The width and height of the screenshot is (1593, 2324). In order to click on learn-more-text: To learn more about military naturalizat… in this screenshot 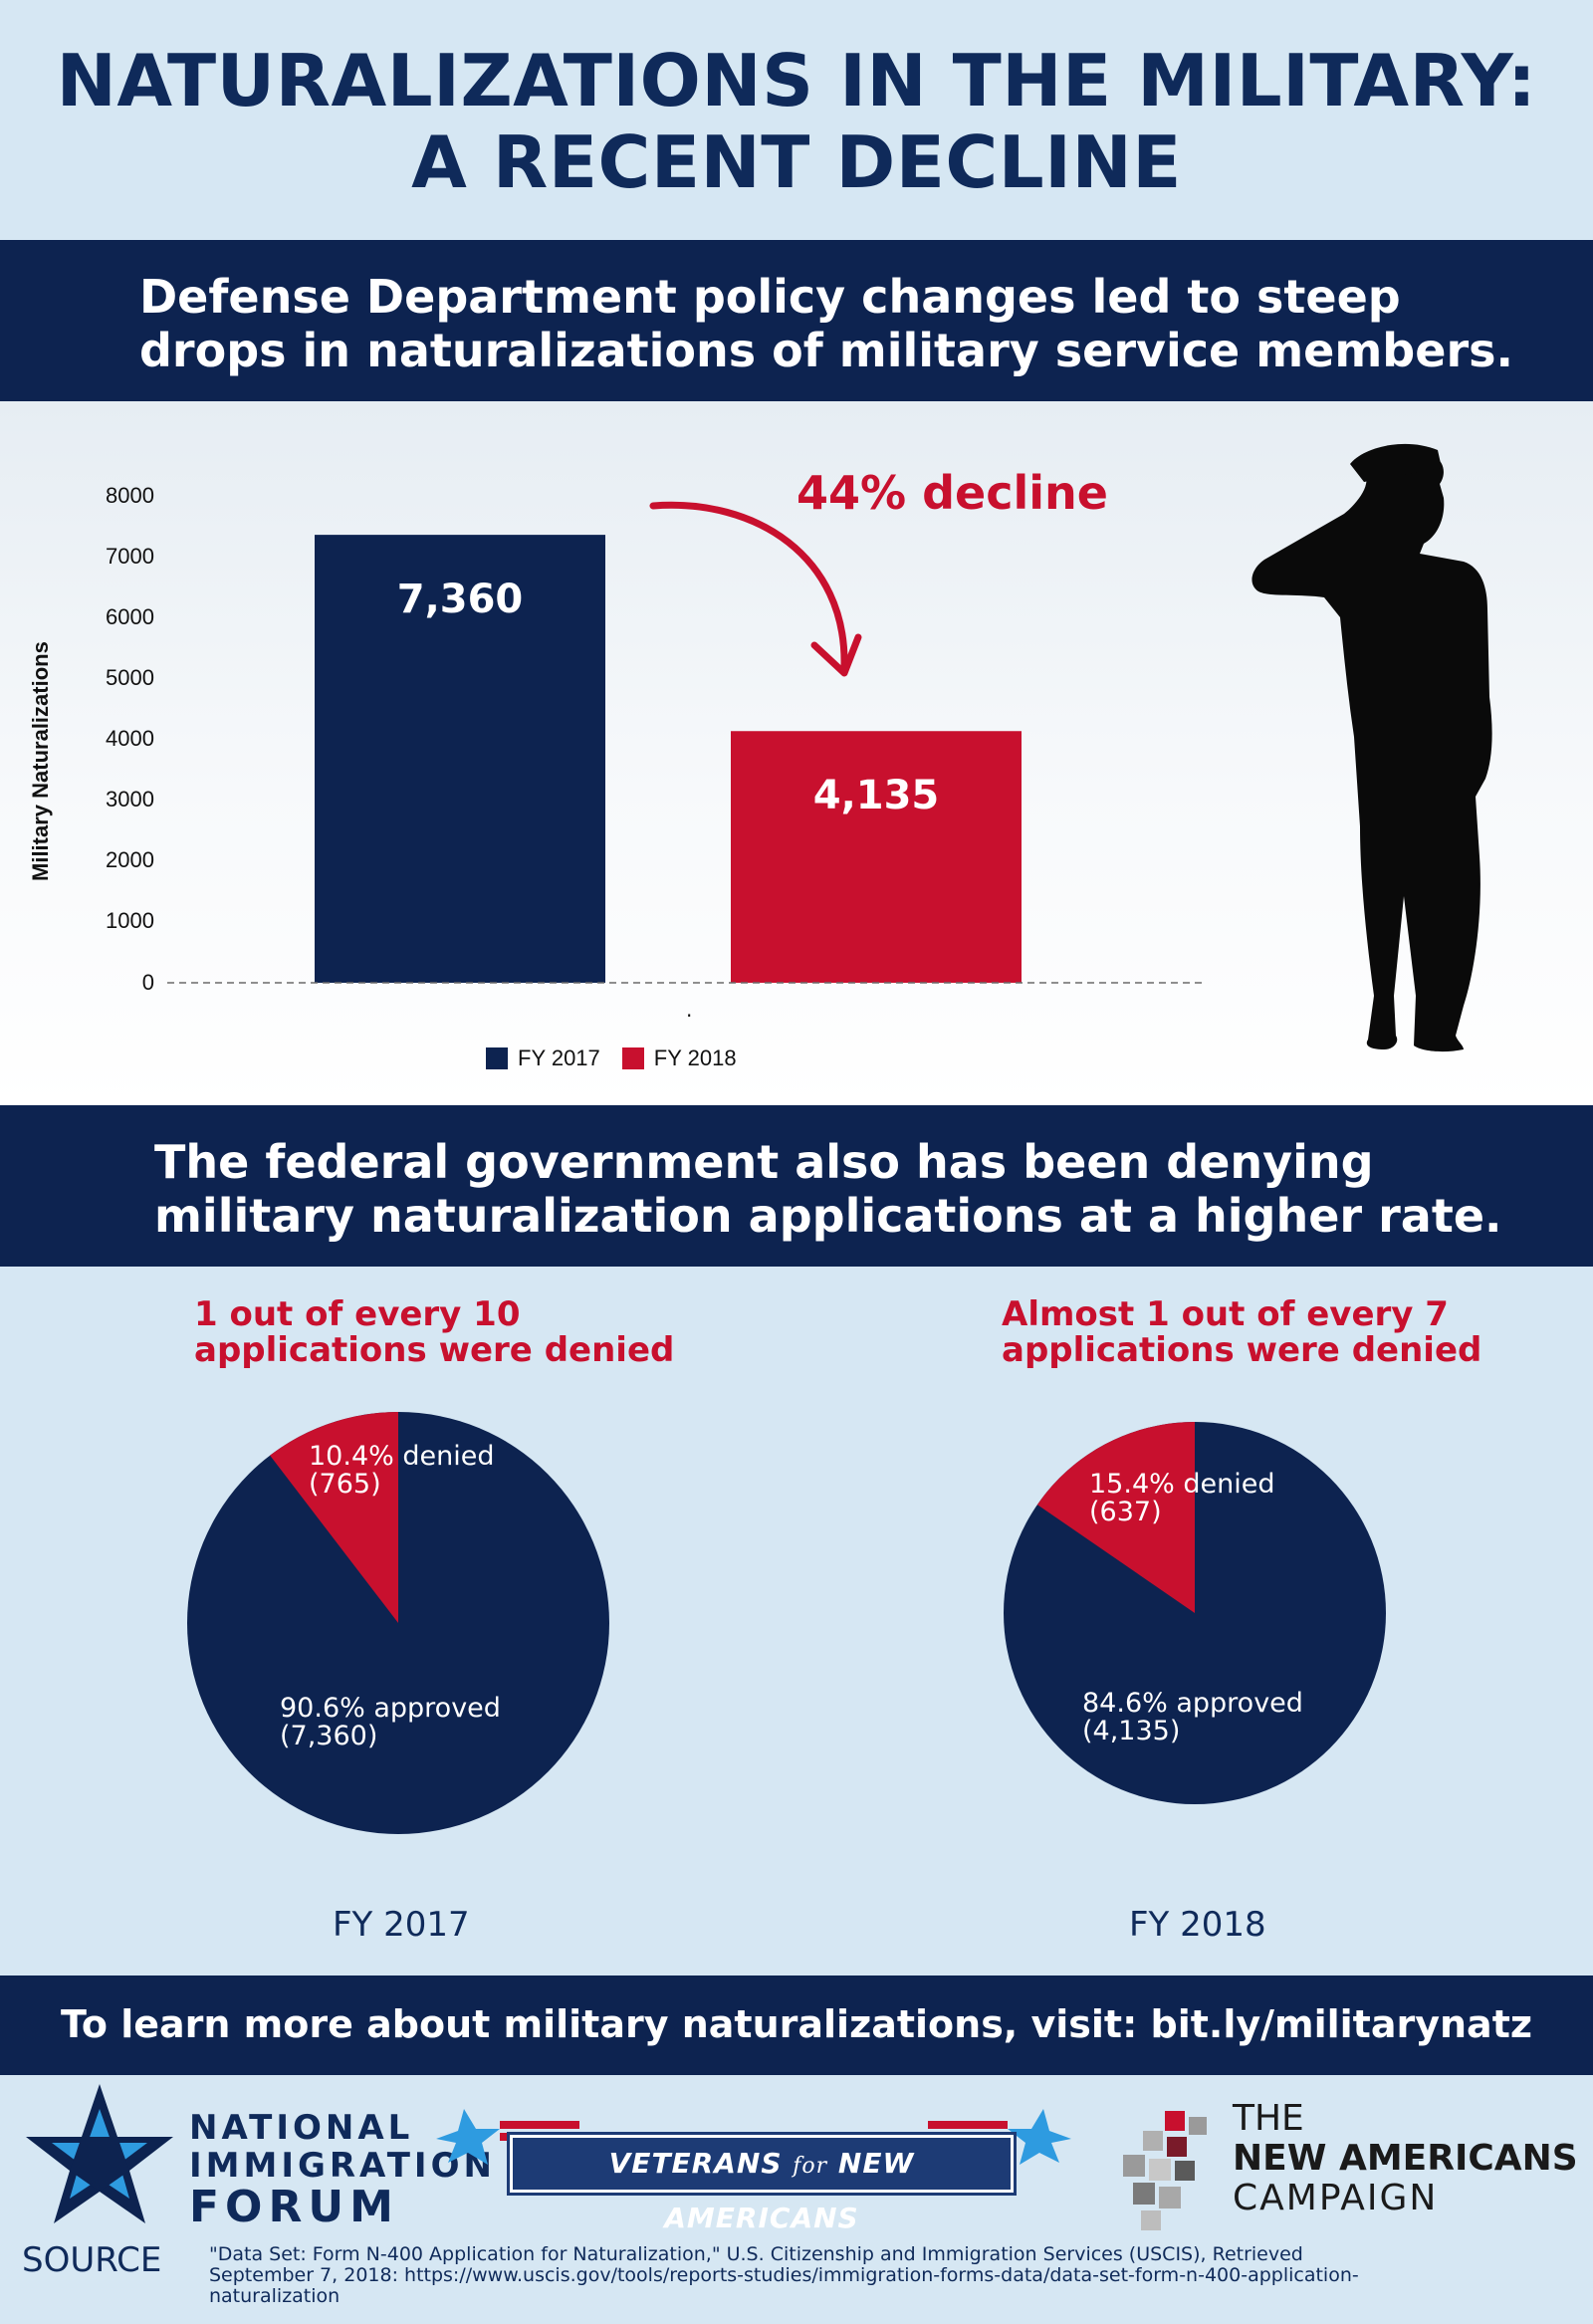, I will do `click(796, 2024)`.